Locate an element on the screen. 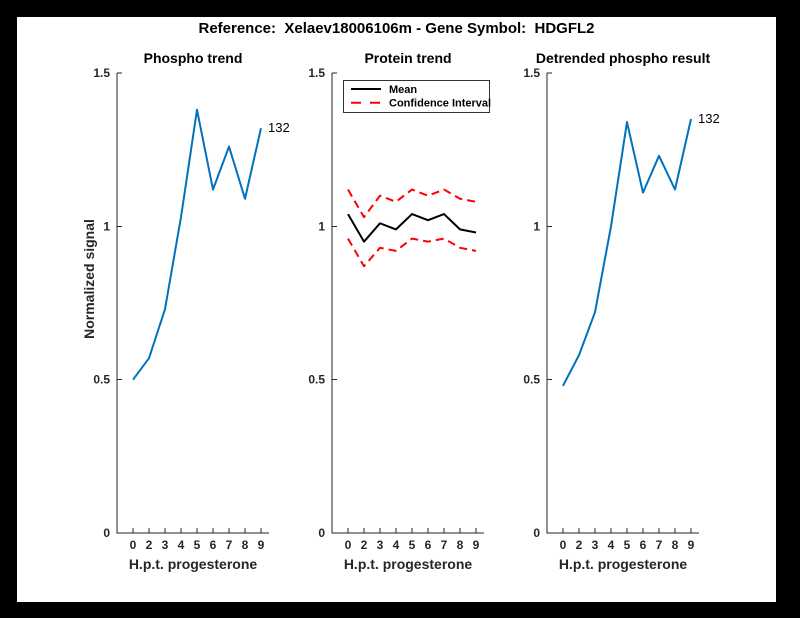 This screenshot has width=800, height=618. legend: Mean Confidence Interval is located at coordinates (417, 96).